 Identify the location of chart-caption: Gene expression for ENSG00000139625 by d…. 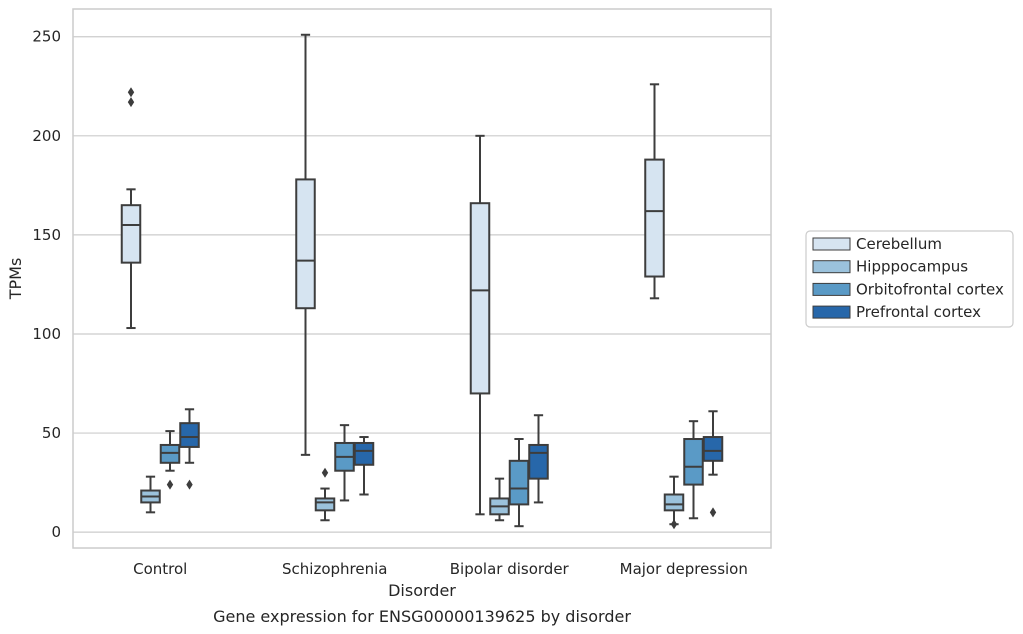
(422, 616).